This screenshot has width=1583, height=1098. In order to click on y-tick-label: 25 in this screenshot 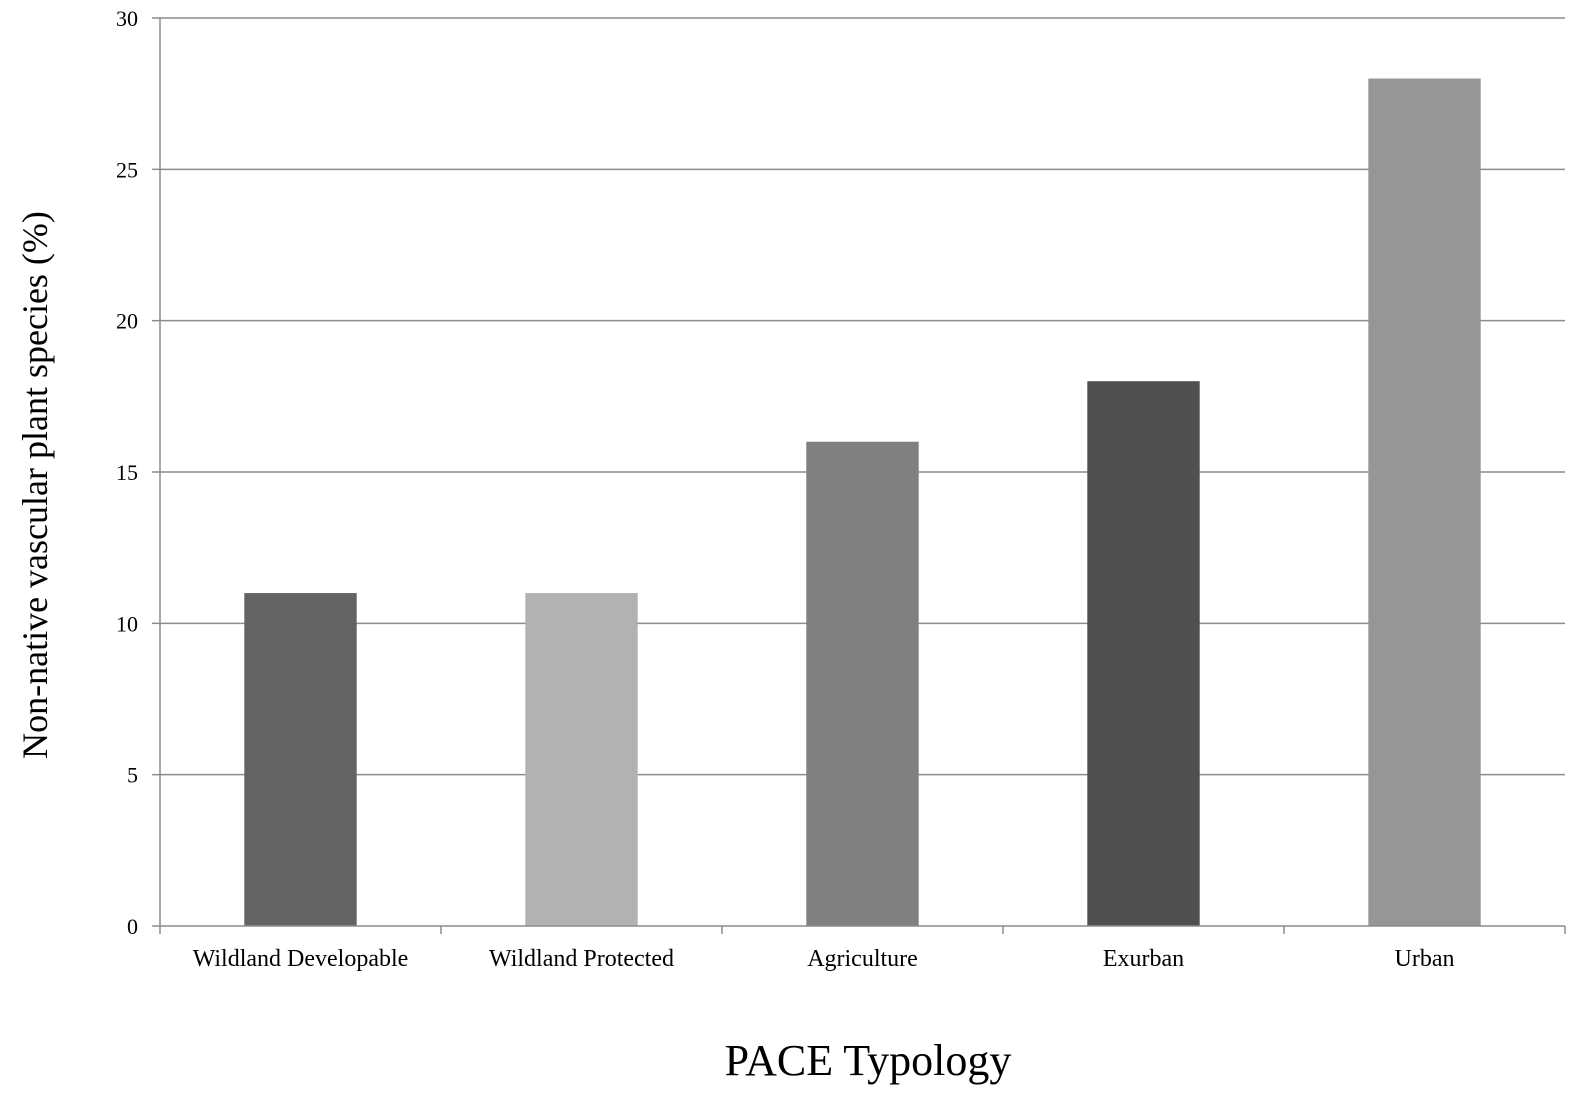, I will do `click(127, 169)`.